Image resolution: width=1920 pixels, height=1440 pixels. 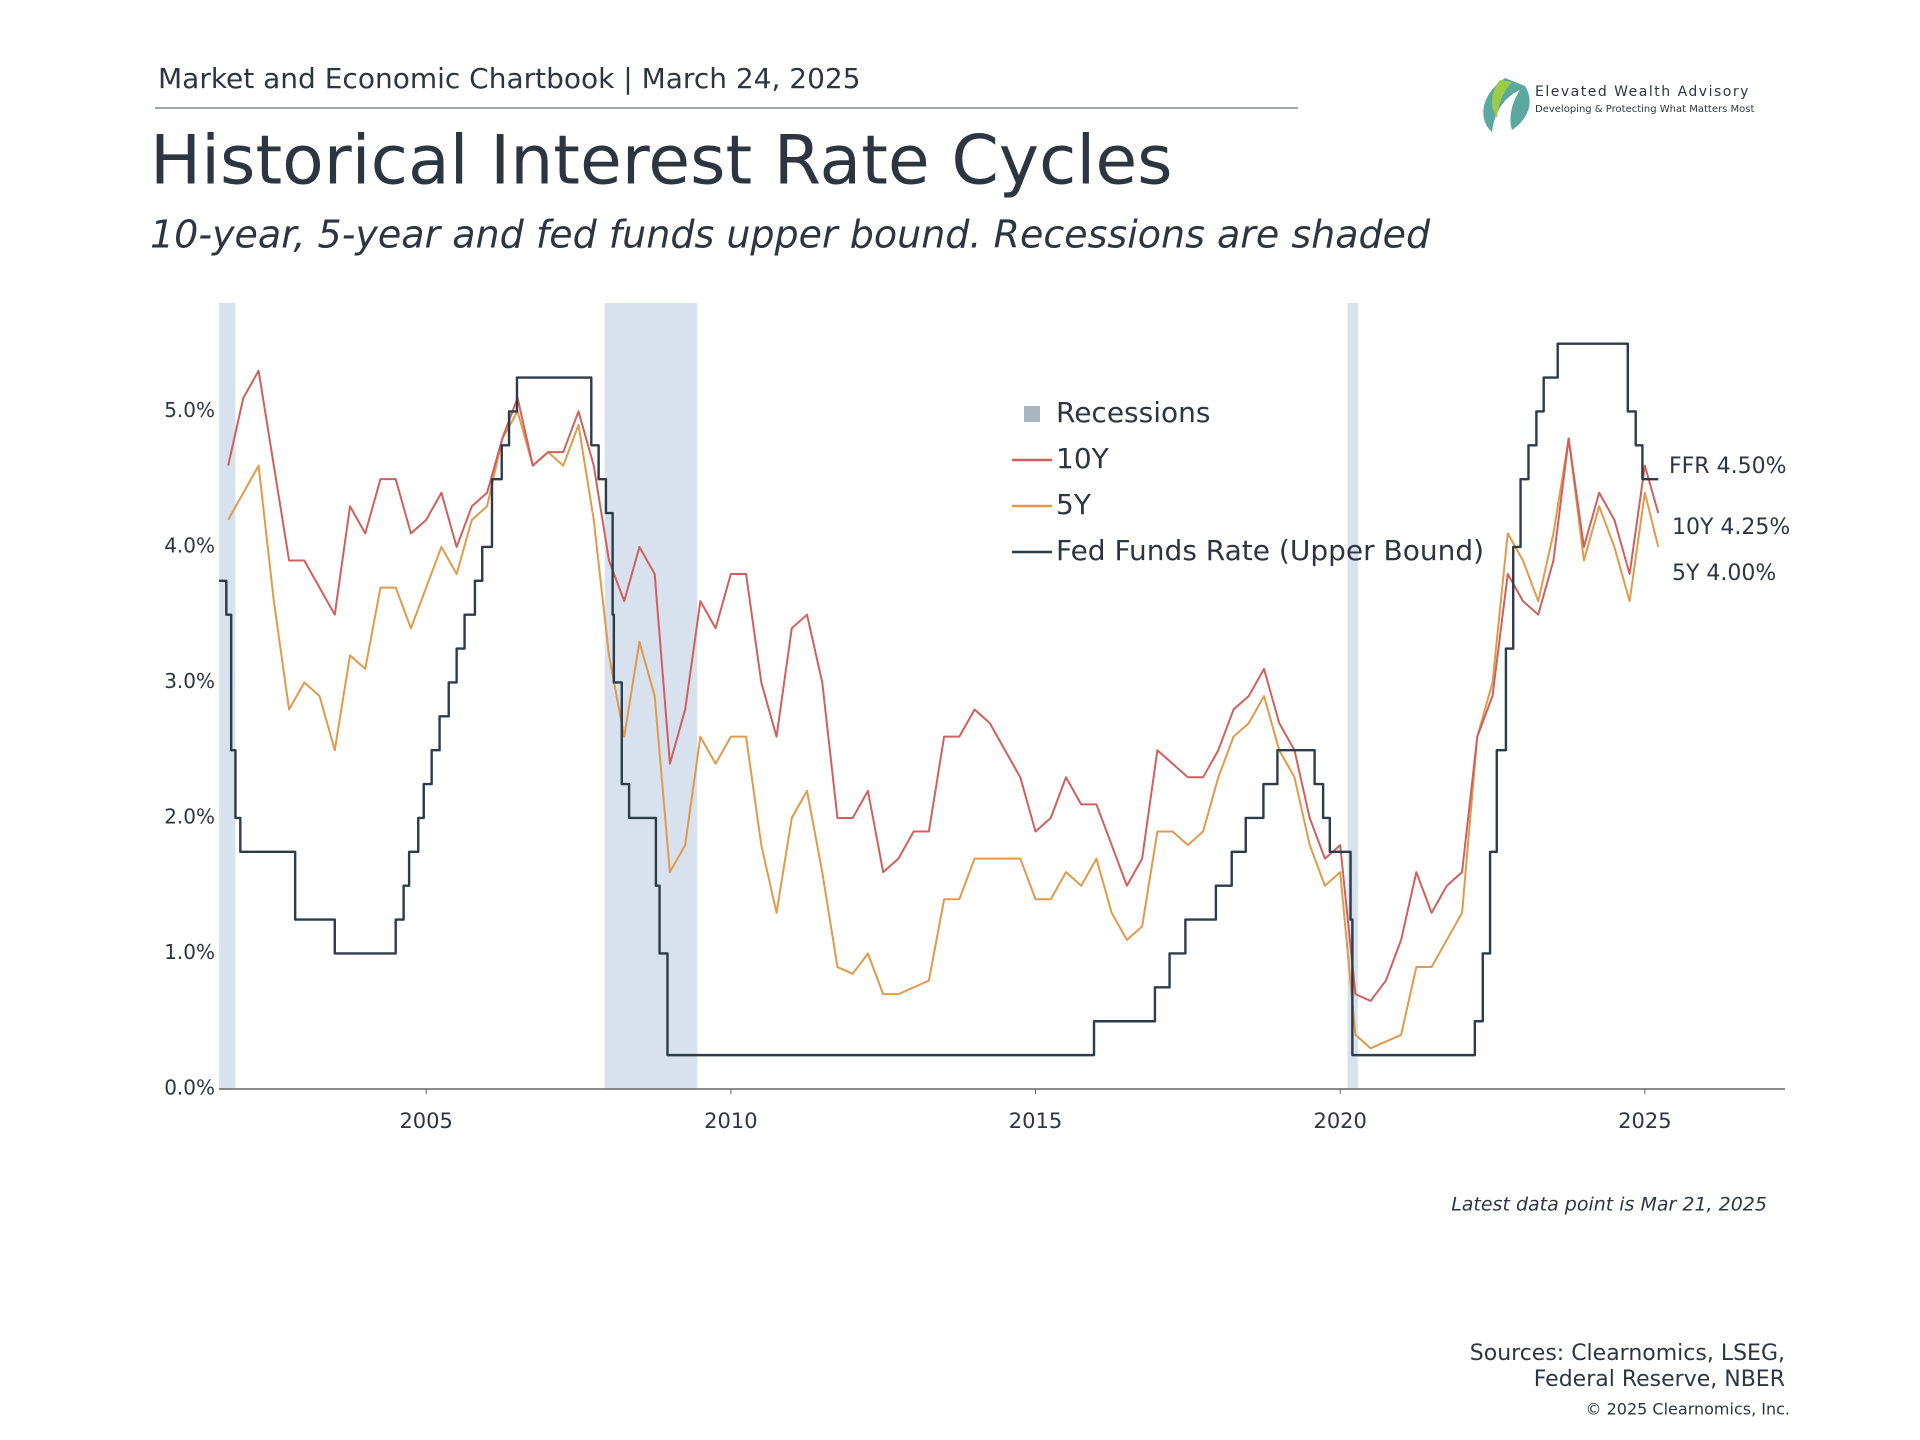 What do you see at coordinates (1659, 1379) in the screenshot?
I see `sources: Federal Reserve, NBER` at bounding box center [1659, 1379].